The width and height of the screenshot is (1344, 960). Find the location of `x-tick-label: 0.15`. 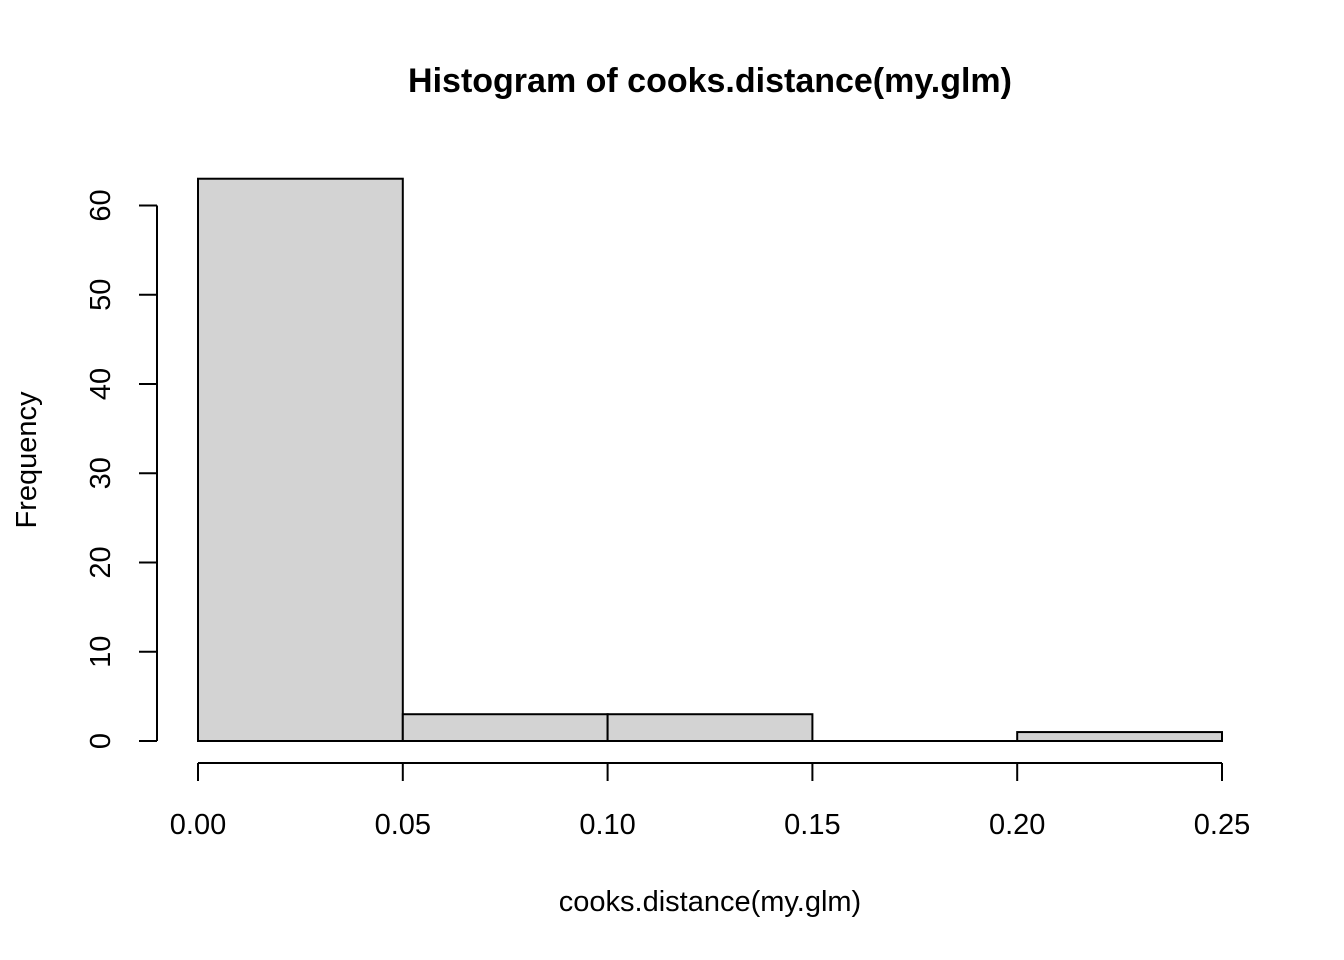

x-tick-label: 0.15 is located at coordinates (812, 825).